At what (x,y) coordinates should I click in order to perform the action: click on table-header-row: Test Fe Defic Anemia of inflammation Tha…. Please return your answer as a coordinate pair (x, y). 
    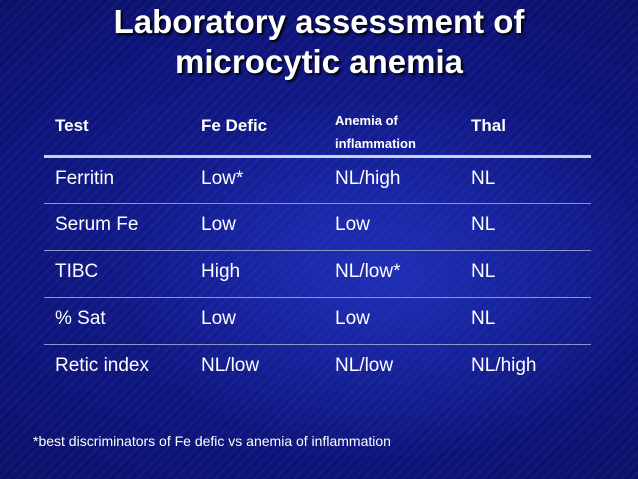
    Looking at the image, I should click on (317, 130).